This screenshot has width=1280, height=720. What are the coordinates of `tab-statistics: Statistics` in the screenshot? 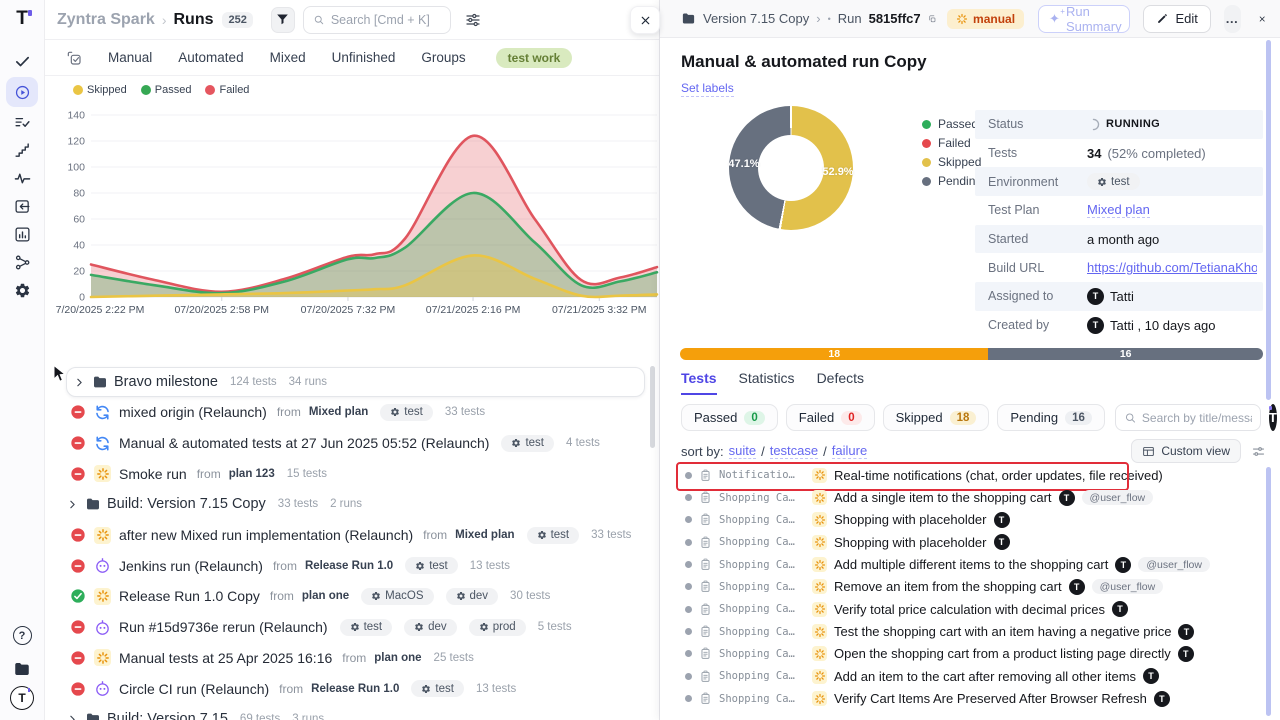 It's located at (766, 378).